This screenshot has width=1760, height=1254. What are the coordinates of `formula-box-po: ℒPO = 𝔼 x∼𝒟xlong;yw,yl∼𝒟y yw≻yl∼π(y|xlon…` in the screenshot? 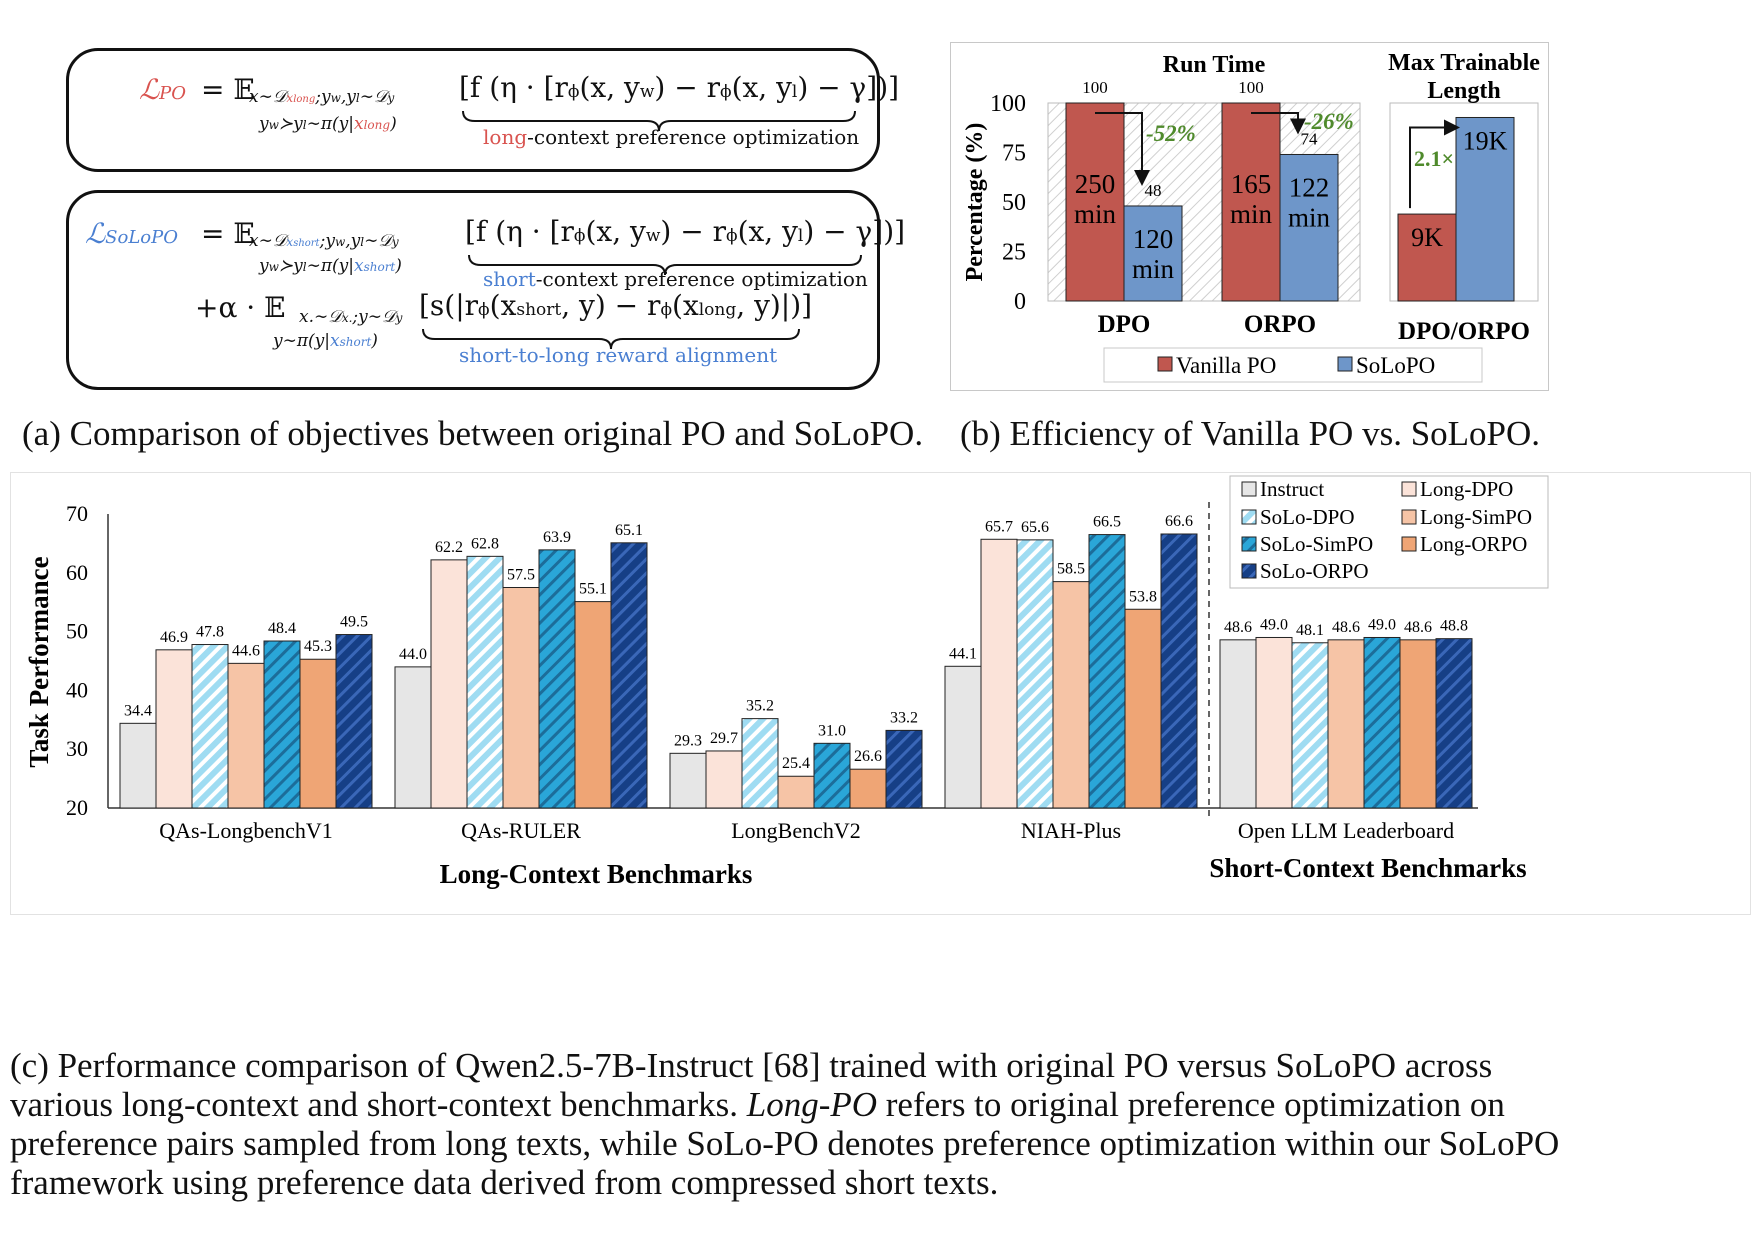 It's located at (482, 110).